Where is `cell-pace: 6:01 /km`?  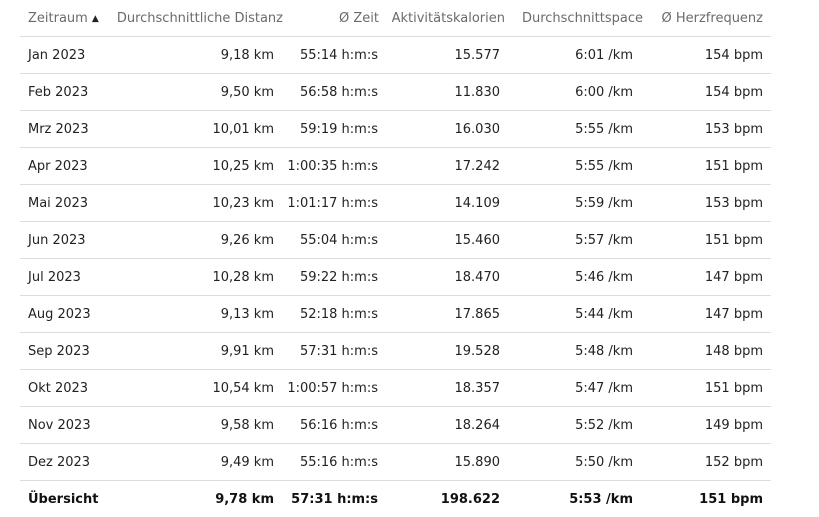 cell-pace: 6:01 /km is located at coordinates (579, 55).